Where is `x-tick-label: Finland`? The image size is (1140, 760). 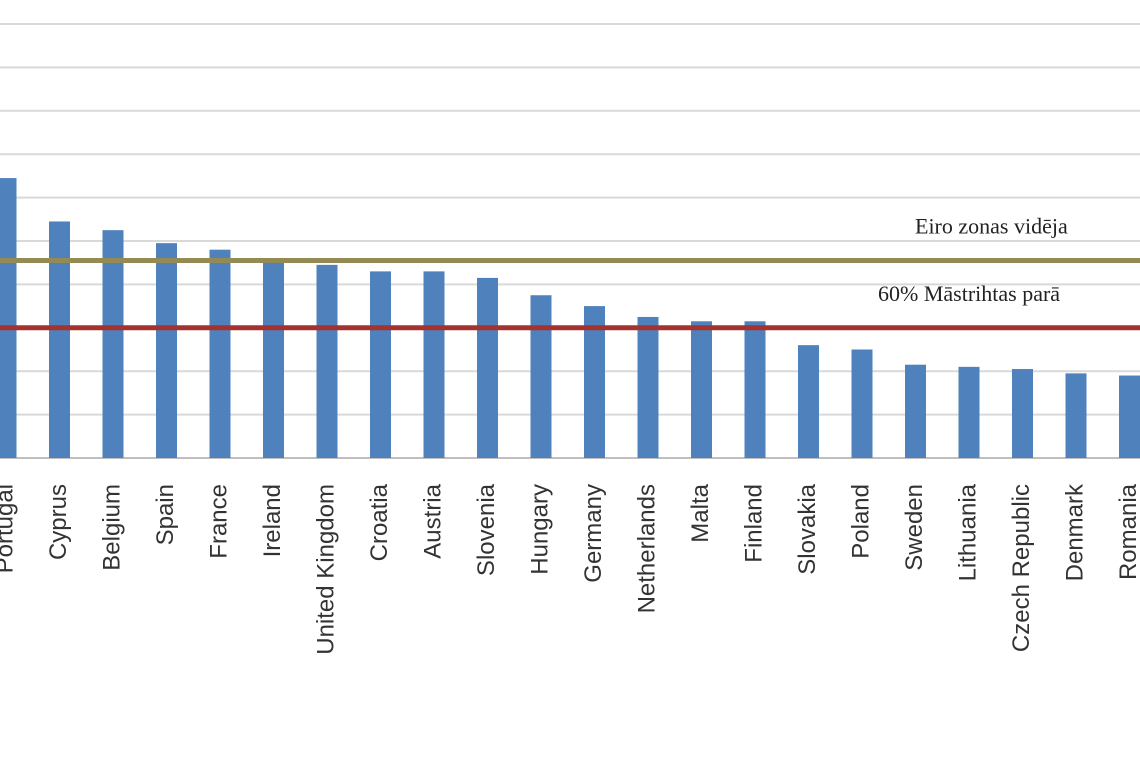 x-tick-label: Finland is located at coordinates (753, 523).